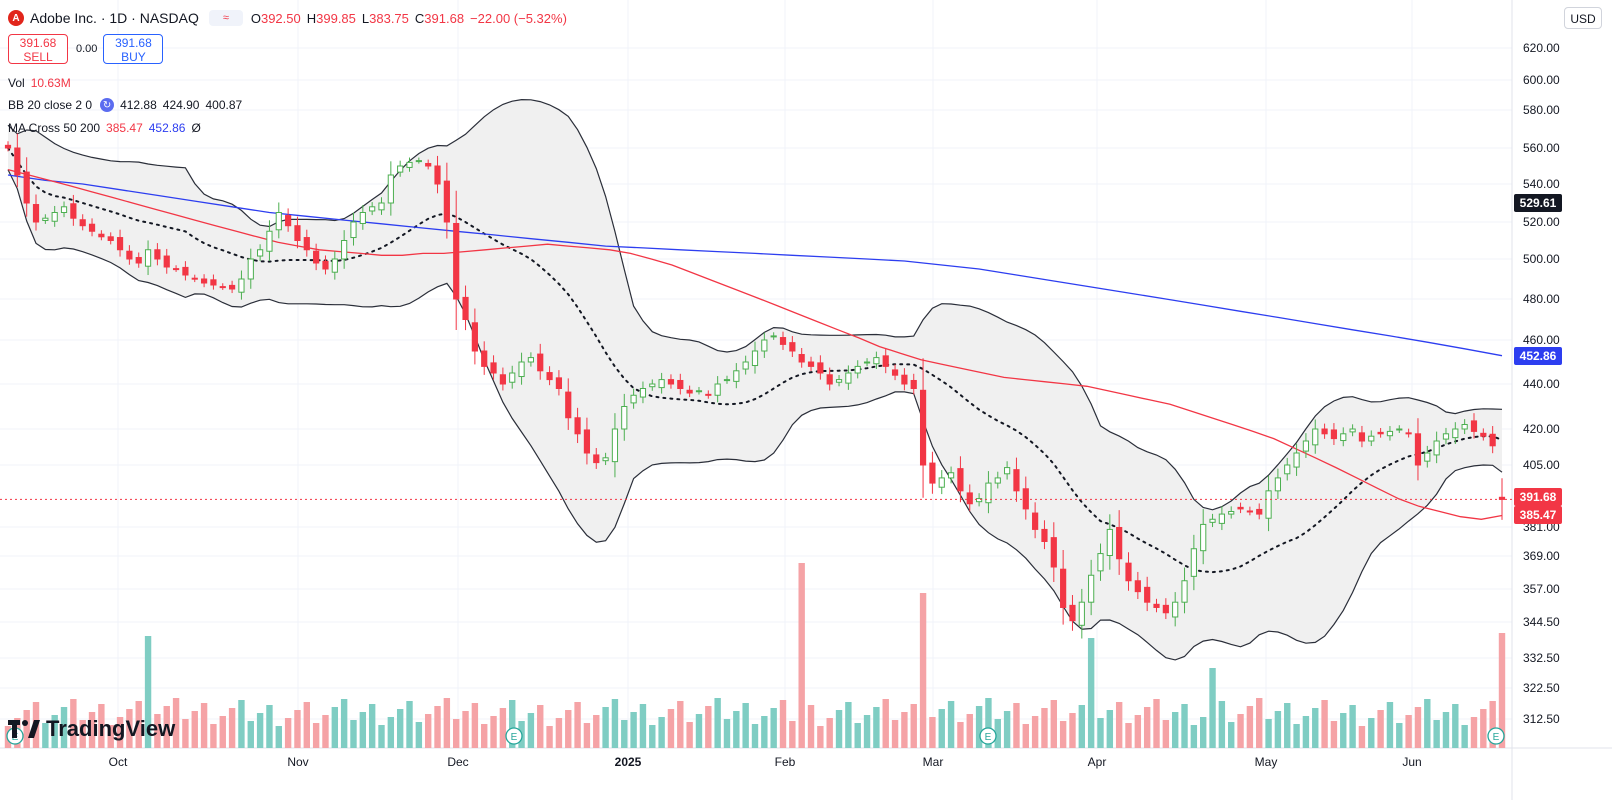  I want to click on price-label: 385.47, so click(1538, 515).